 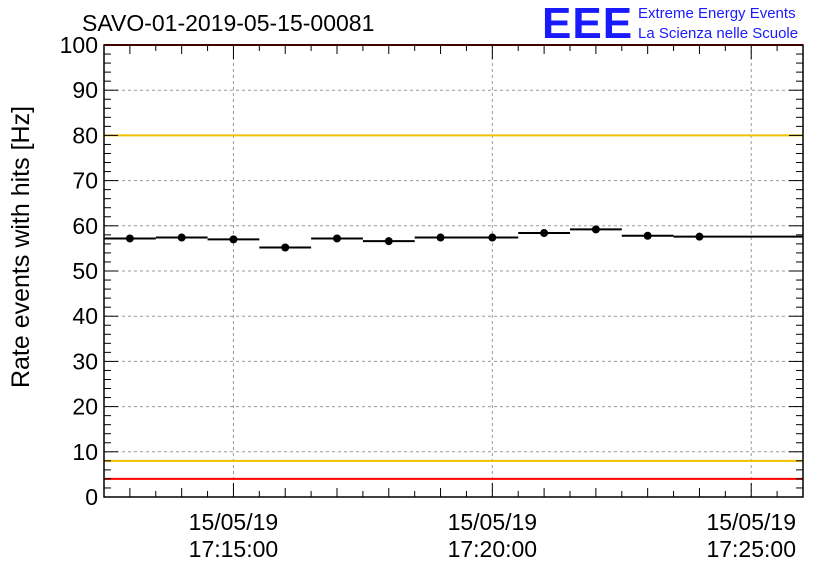 I want to click on y-tick-label: 90, so click(x=85, y=90).